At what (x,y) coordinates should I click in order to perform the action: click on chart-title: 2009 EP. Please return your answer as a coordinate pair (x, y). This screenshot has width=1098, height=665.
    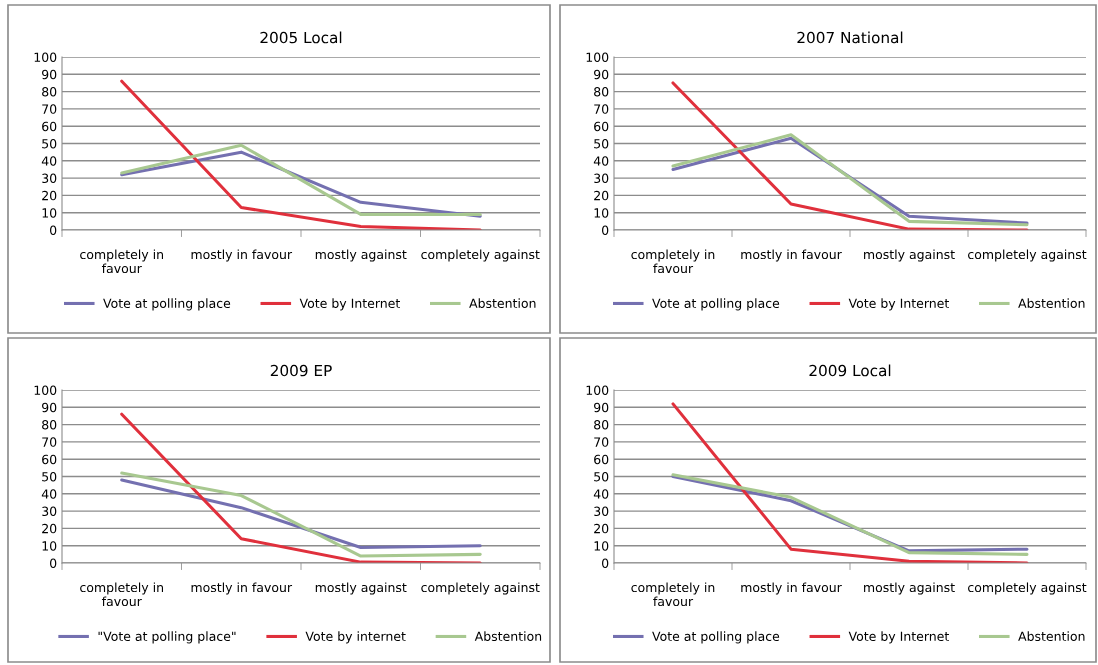
    Looking at the image, I should click on (301, 370).